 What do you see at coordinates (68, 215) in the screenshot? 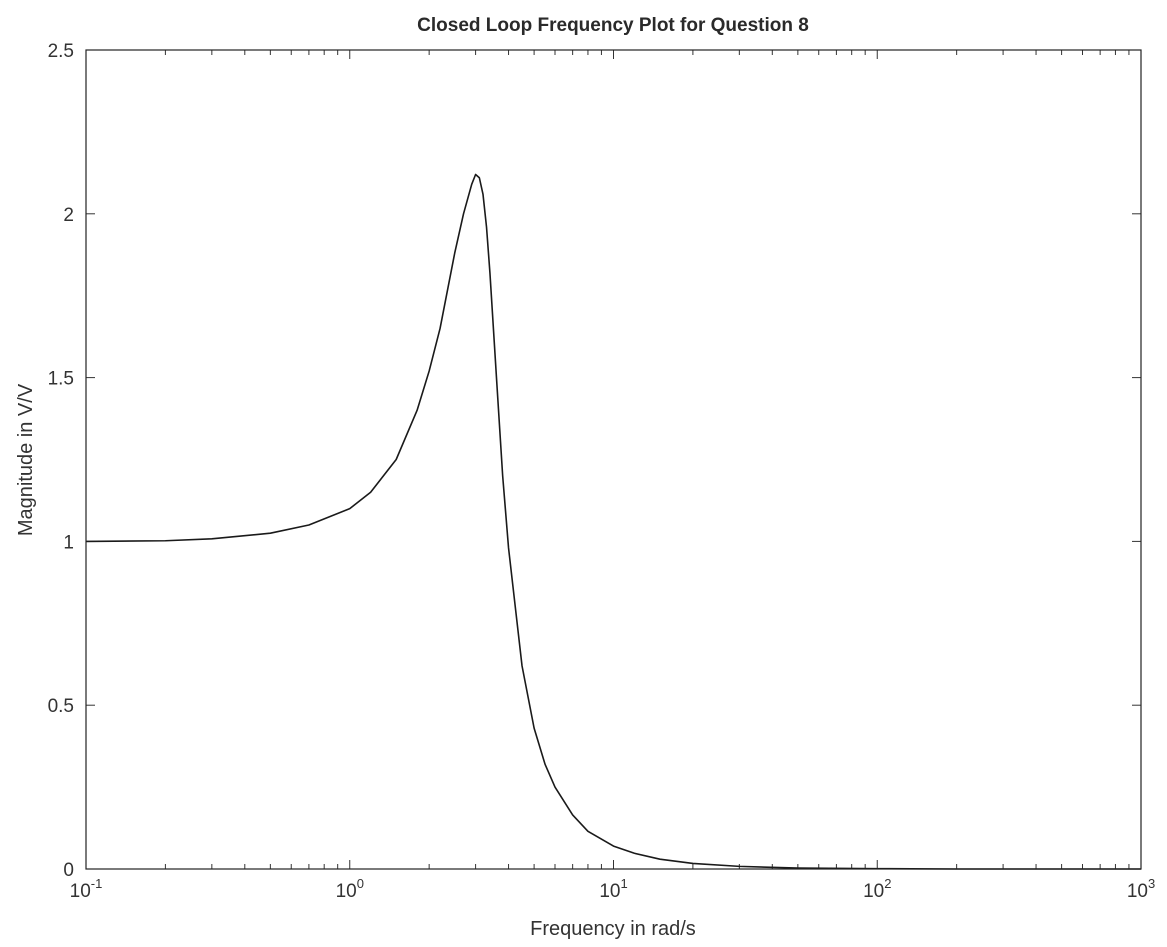
I see `y-tick-label: 2` at bounding box center [68, 215].